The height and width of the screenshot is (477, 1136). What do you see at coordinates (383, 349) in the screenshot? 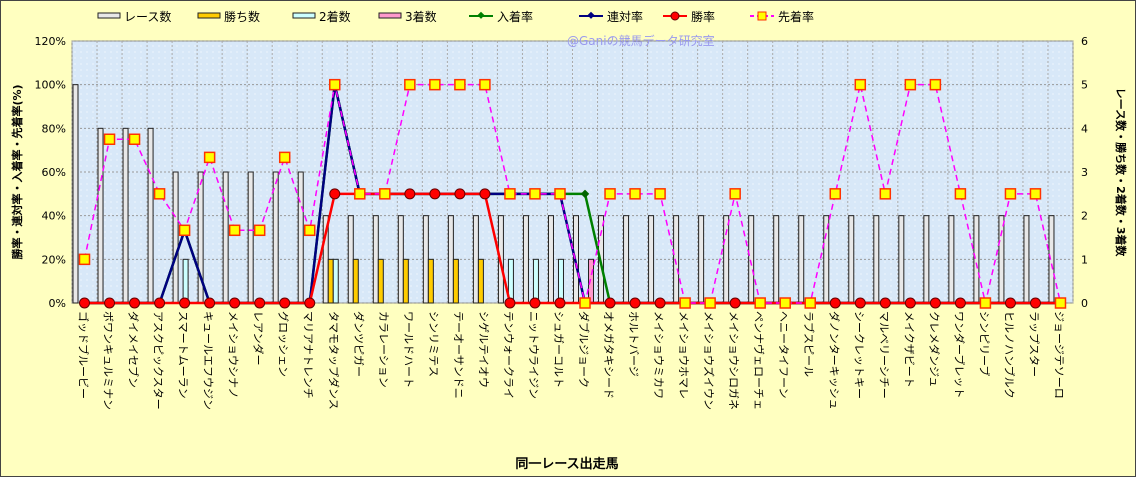
I see `x-tick-label: カラレーション` at bounding box center [383, 349].